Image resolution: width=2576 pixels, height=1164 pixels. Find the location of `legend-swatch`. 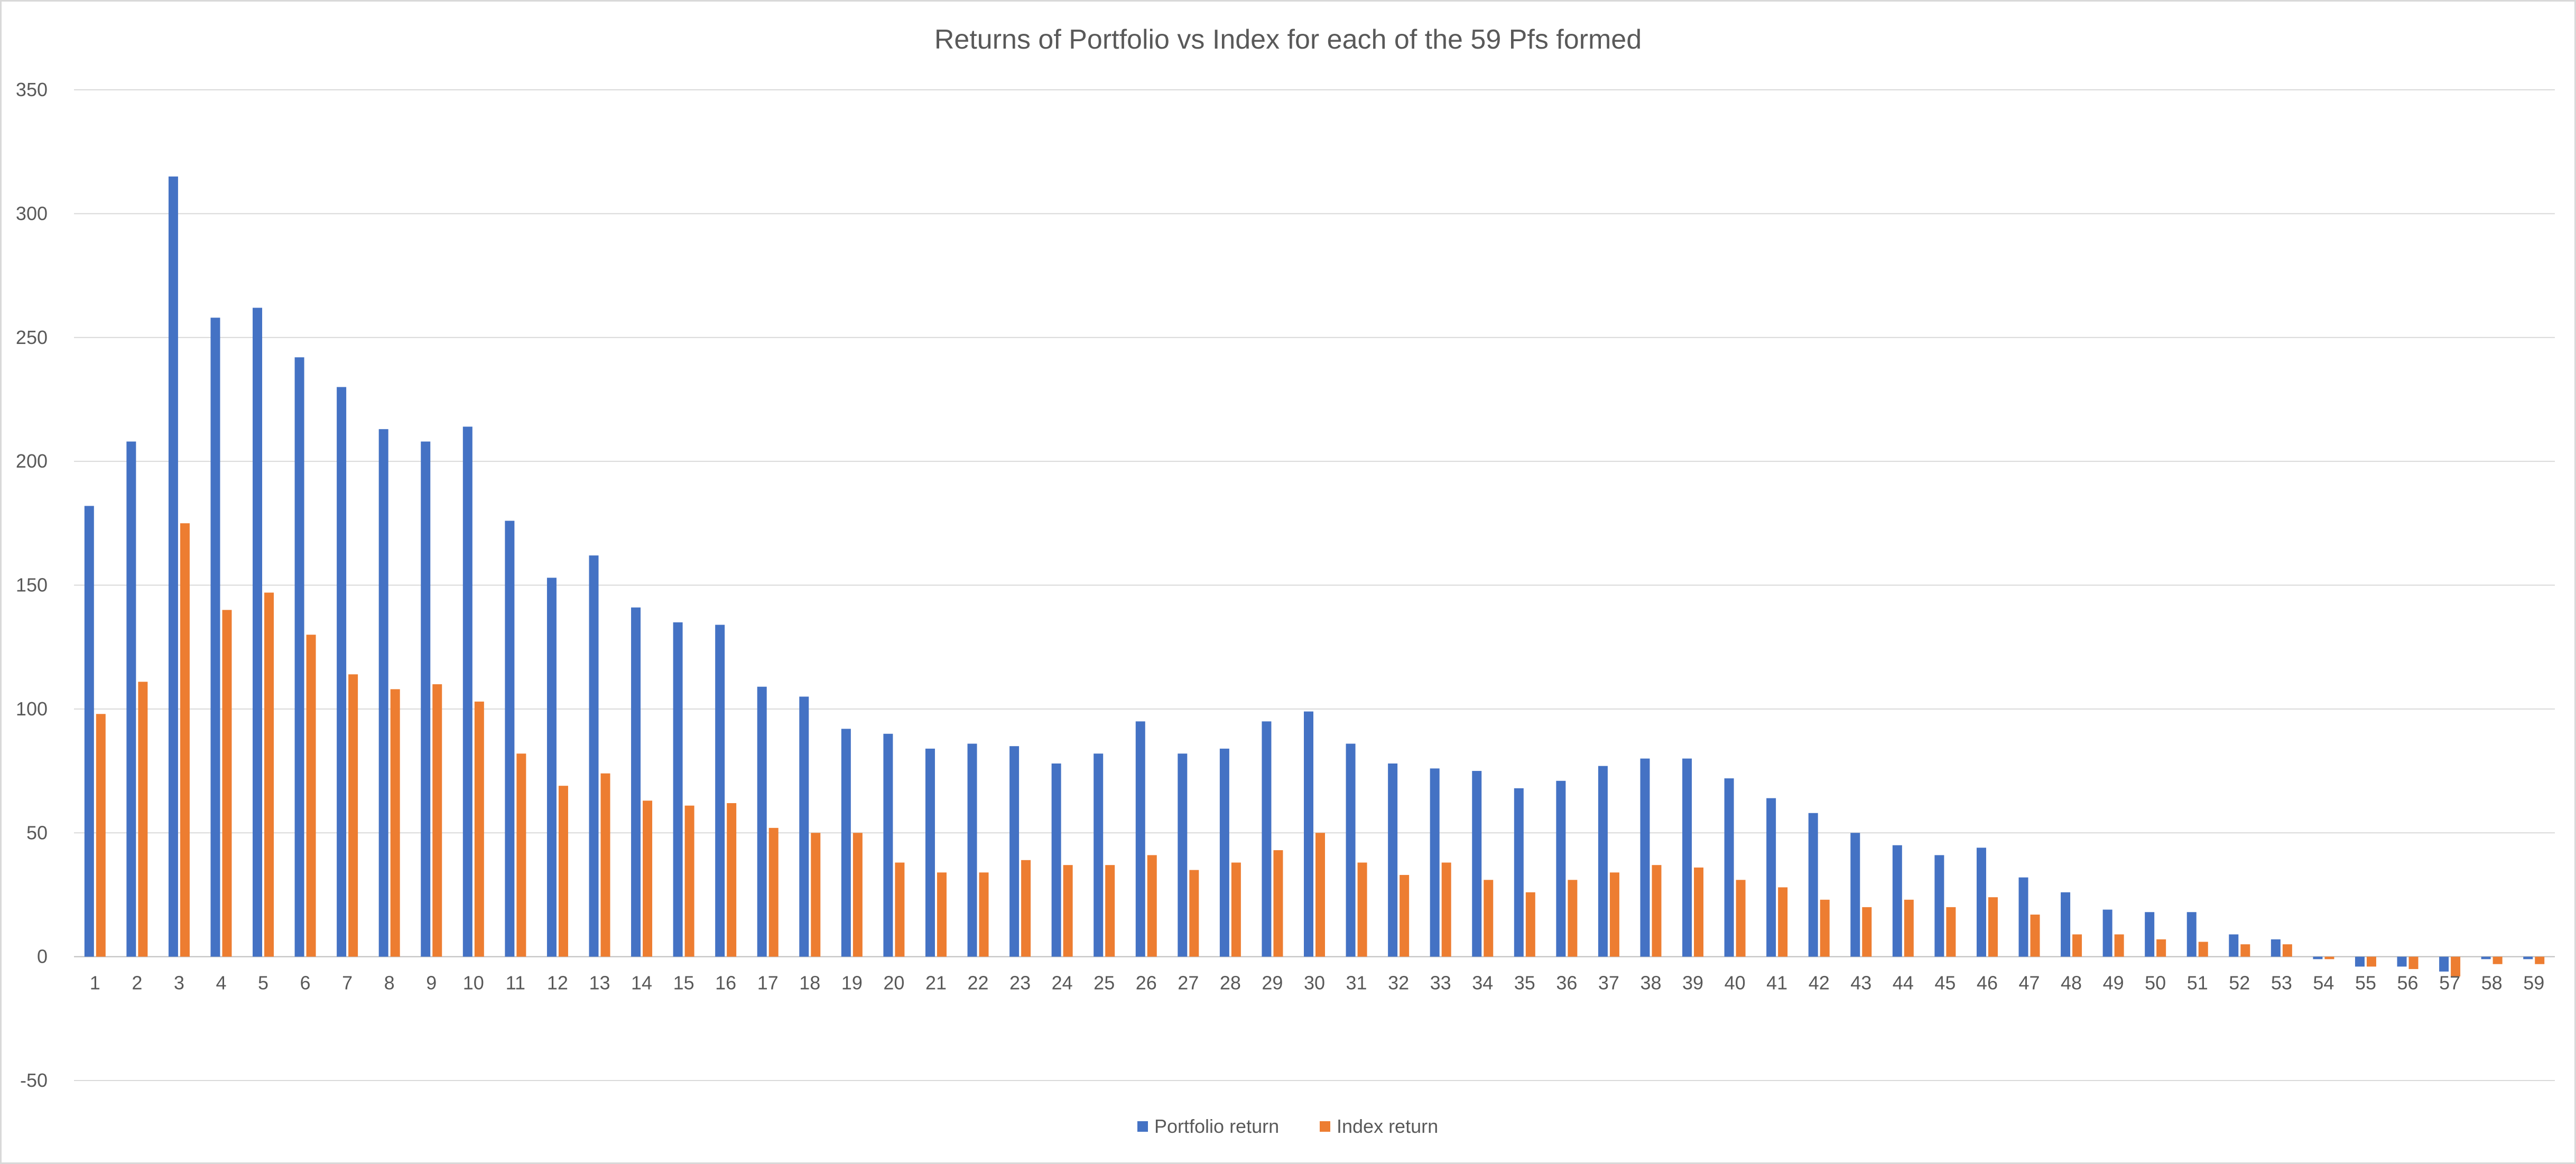

legend-swatch is located at coordinates (1143, 1126).